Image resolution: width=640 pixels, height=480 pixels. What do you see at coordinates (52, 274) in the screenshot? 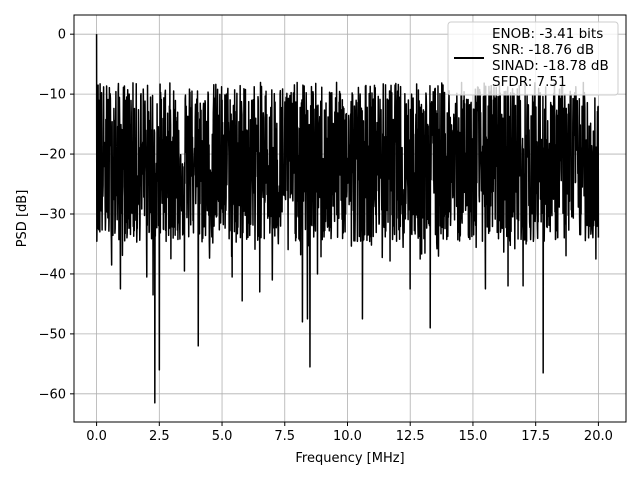
I see `y-tick-label: −40` at bounding box center [52, 274].